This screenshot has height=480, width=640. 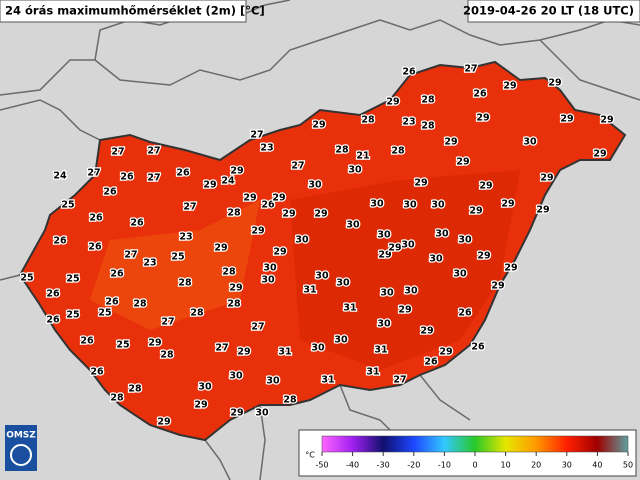 What do you see at coordinates (21, 436) in the screenshot?
I see `logo-text: OMSZ` at bounding box center [21, 436].